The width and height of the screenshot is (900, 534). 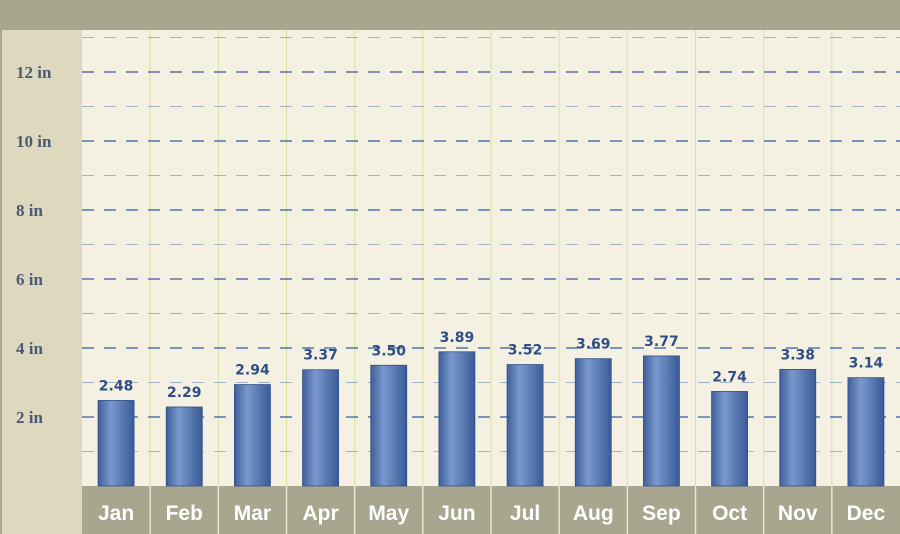 I want to click on x-tick-label: Apr, so click(x=320, y=513).